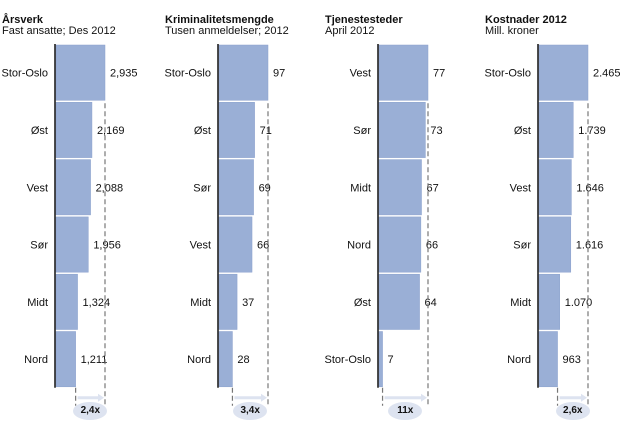 The image size is (620, 437). Describe the element at coordinates (111, 131) in the screenshot. I see `value-label: 2,169` at that location.